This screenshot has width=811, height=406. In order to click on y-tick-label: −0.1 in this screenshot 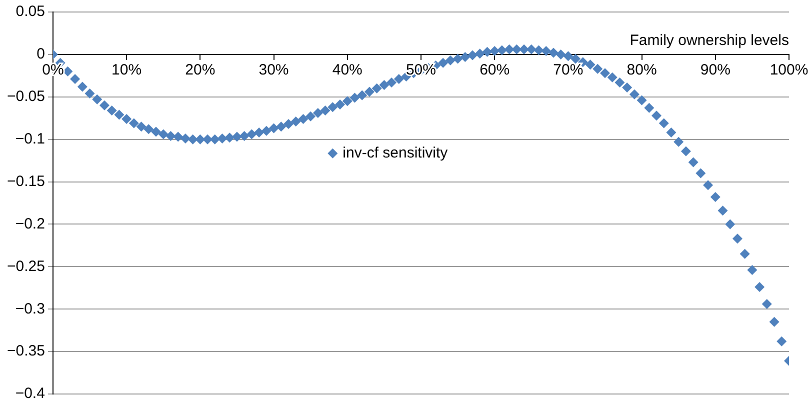, I will do `click(30, 139)`.